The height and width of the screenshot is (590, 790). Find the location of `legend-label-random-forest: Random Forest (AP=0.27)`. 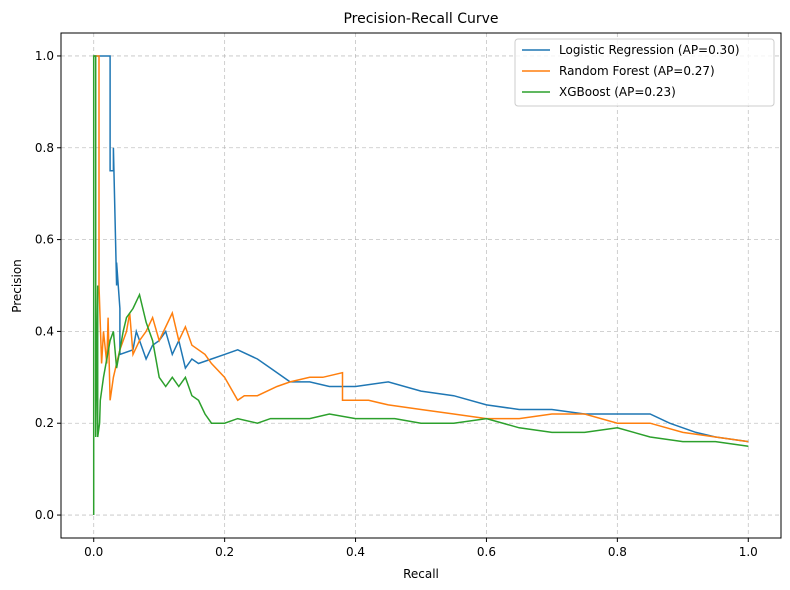

legend-label-random-forest: Random Forest (AP=0.27) is located at coordinates (637, 71).